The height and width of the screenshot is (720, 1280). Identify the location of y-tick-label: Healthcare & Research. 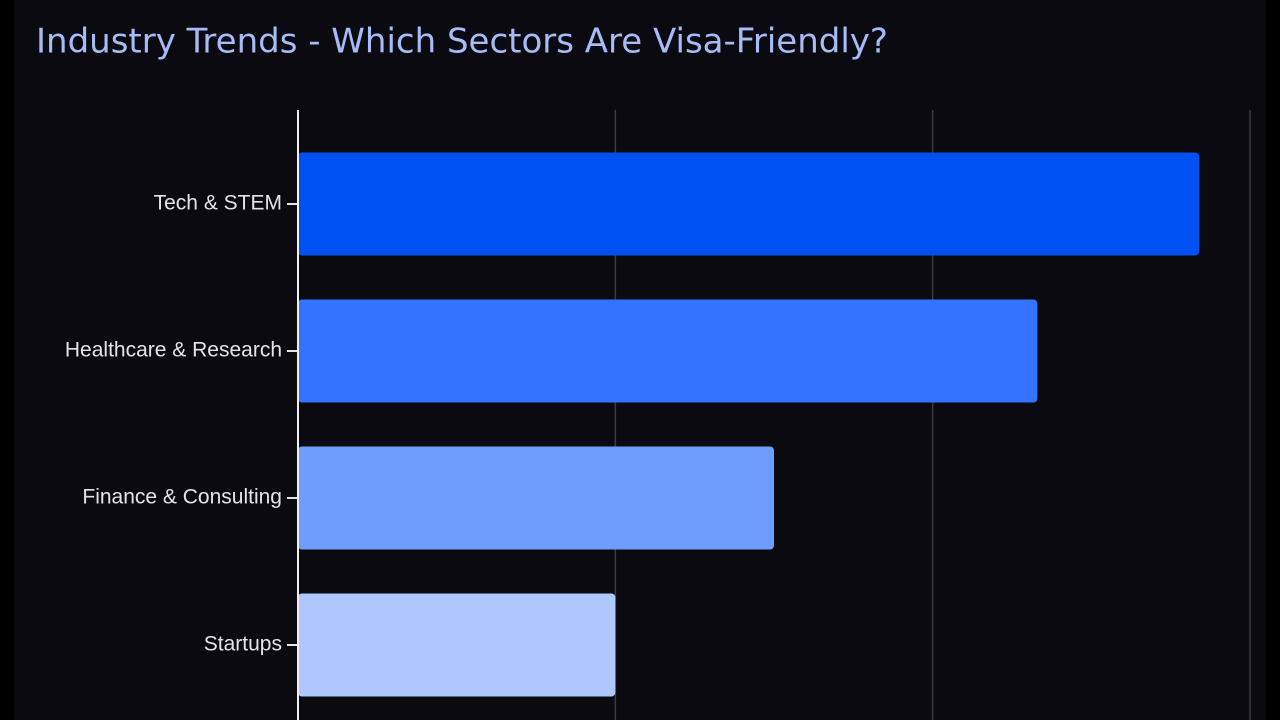
(173, 350).